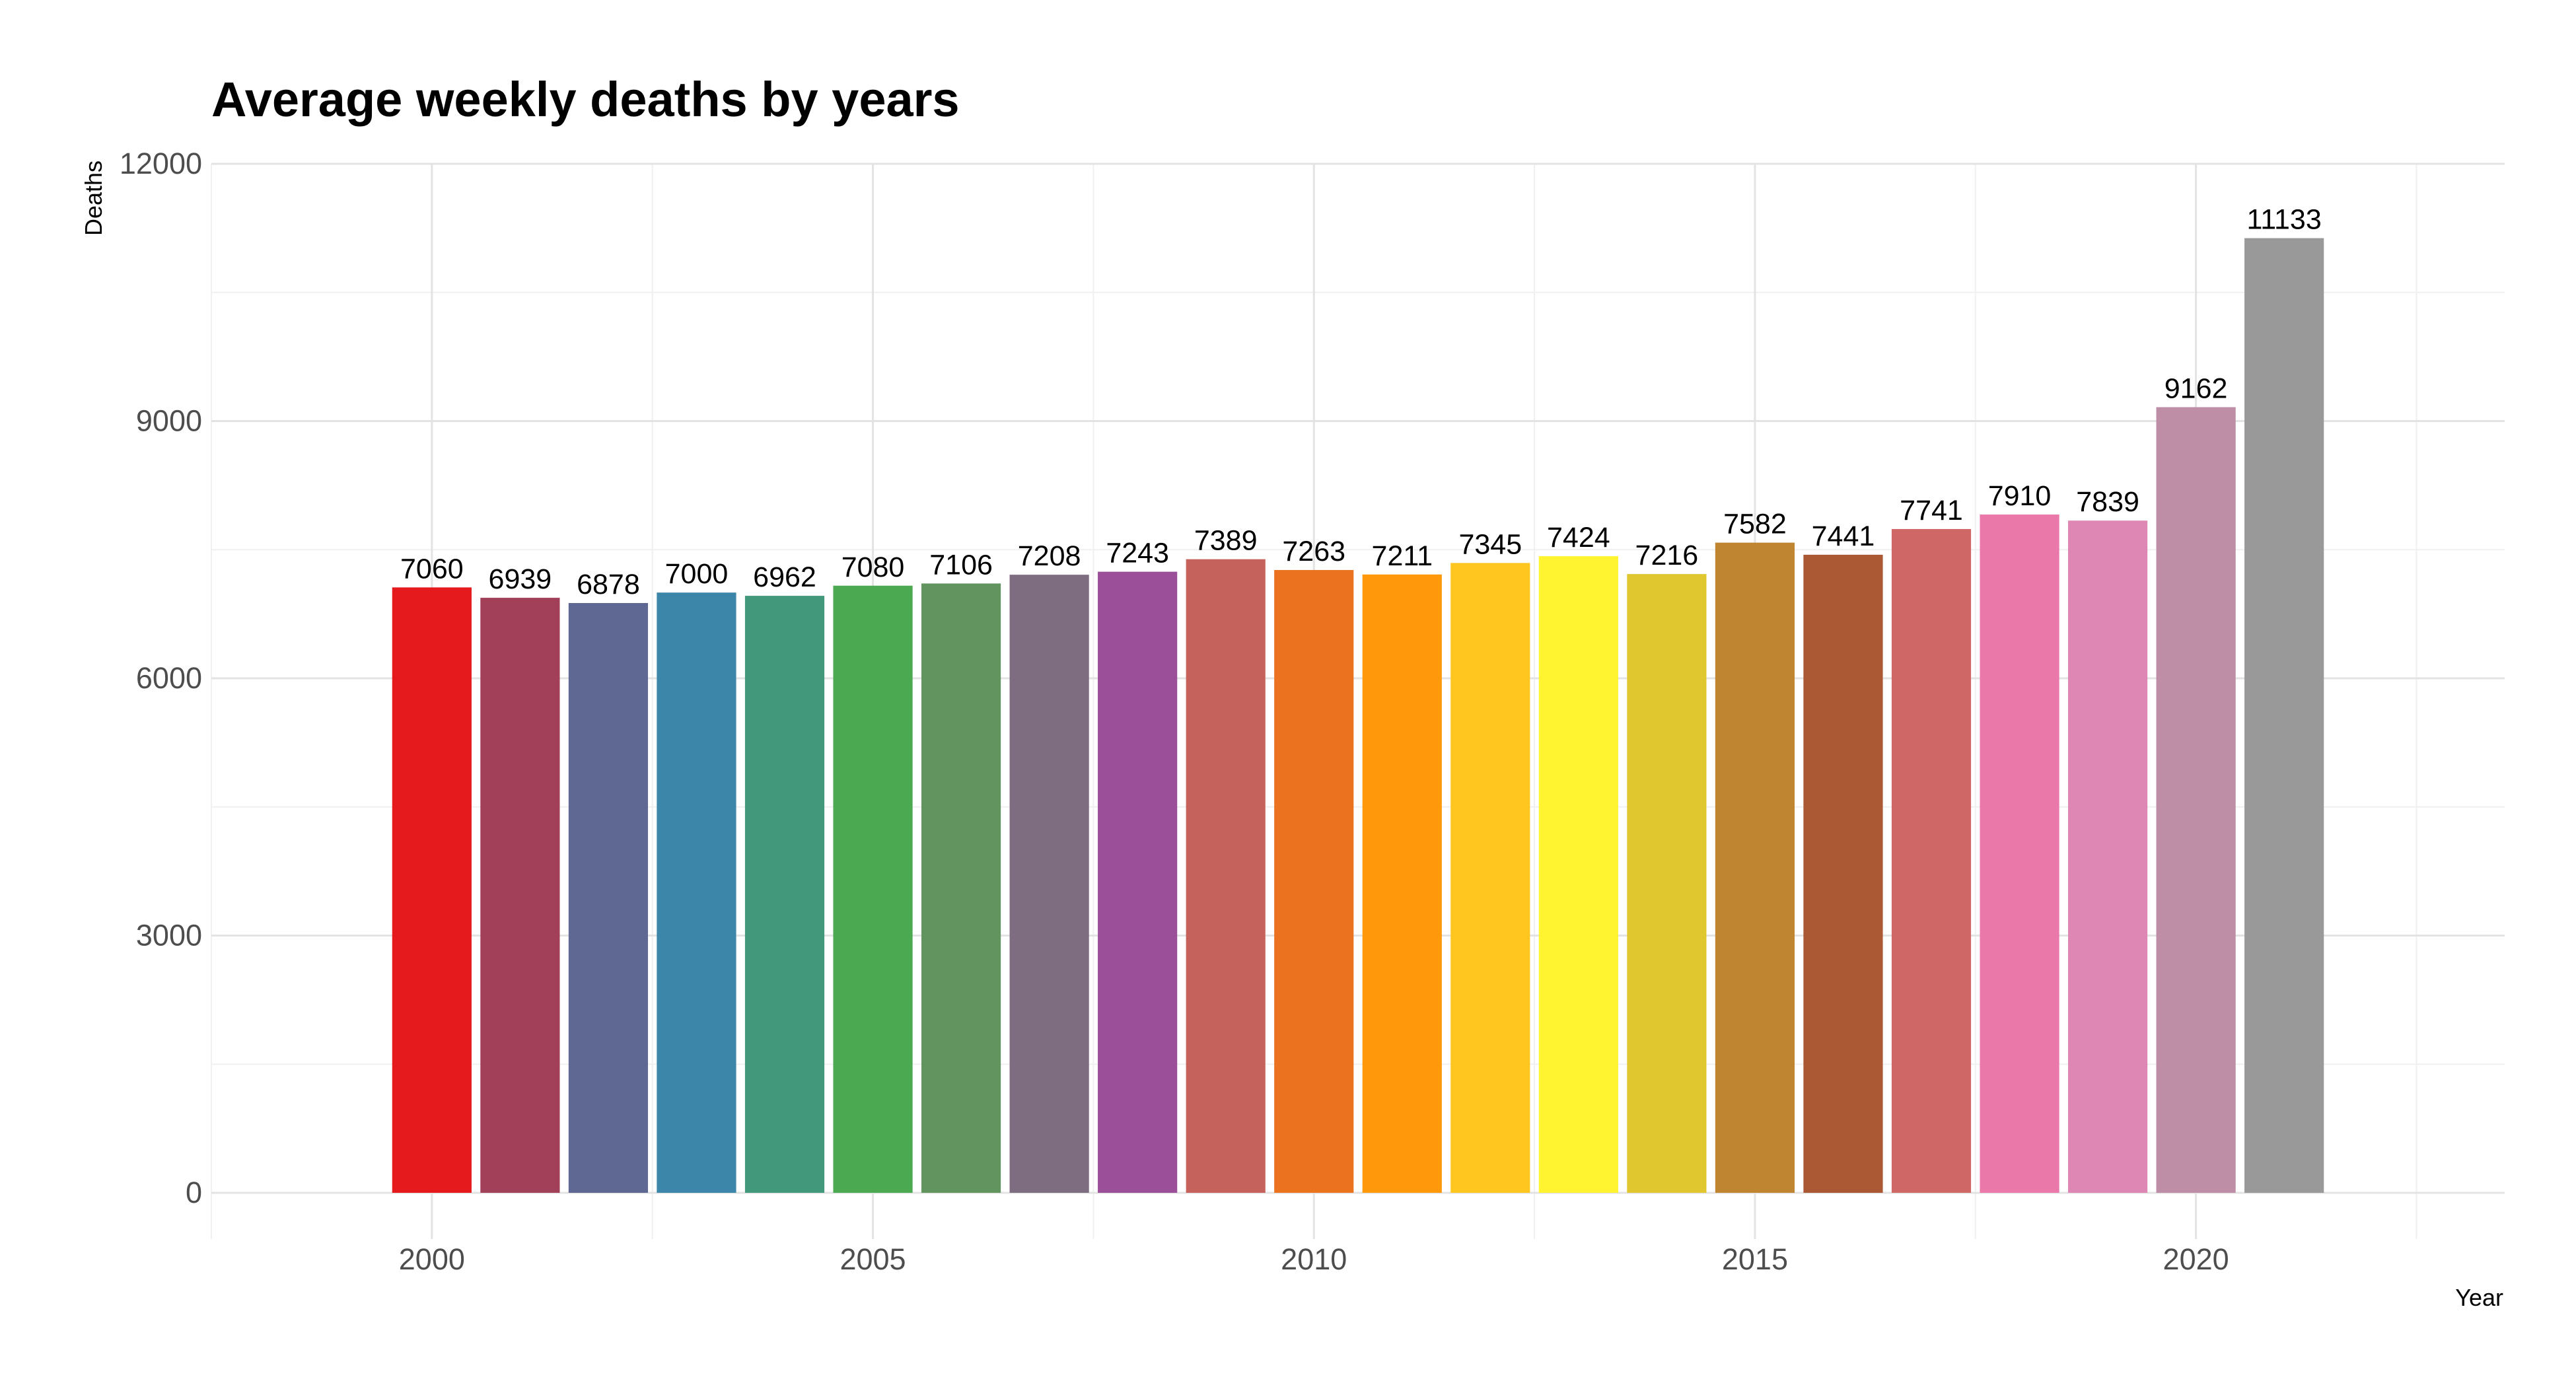 This screenshot has height=1387, width=2576. Describe the element at coordinates (1843, 873) in the screenshot. I see `bar-2016` at that location.